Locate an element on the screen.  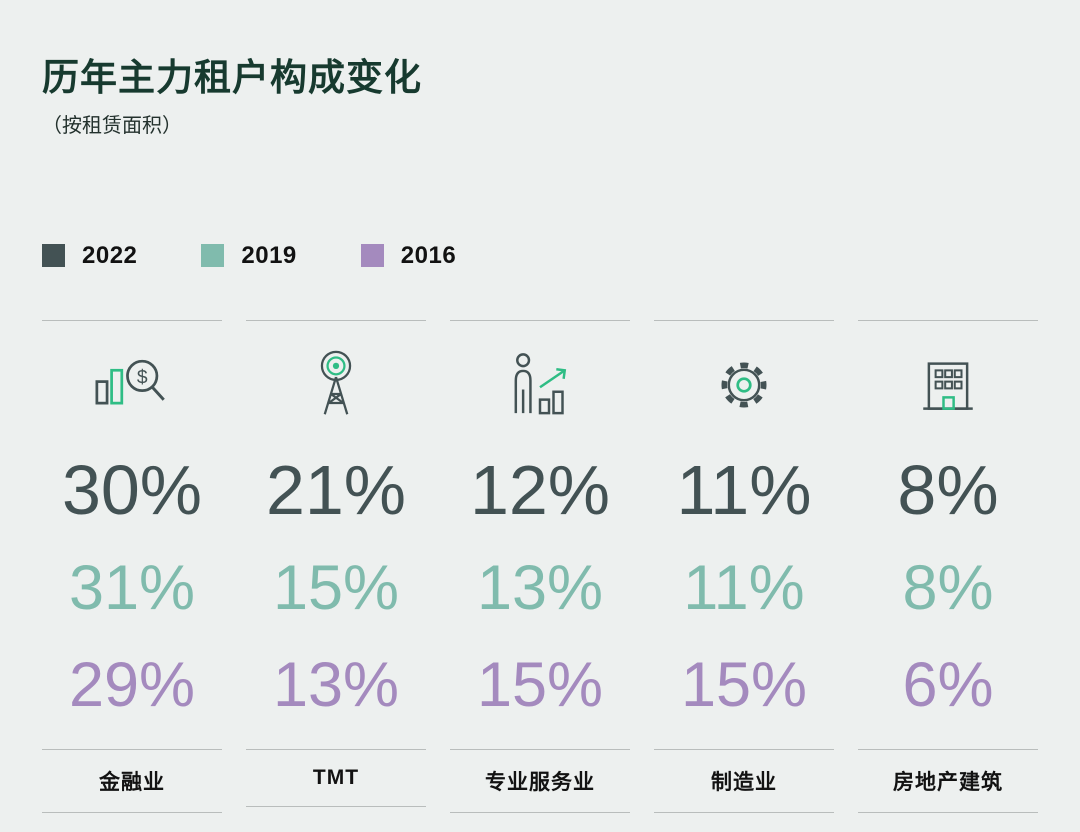
legend-swatch-2022 is located at coordinates (53, 256).